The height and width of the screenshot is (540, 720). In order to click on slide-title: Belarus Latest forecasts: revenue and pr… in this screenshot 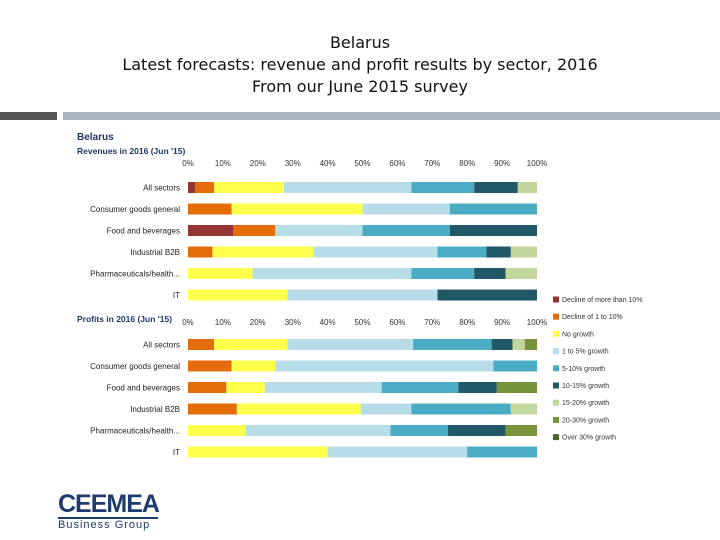, I will do `click(360, 65)`.